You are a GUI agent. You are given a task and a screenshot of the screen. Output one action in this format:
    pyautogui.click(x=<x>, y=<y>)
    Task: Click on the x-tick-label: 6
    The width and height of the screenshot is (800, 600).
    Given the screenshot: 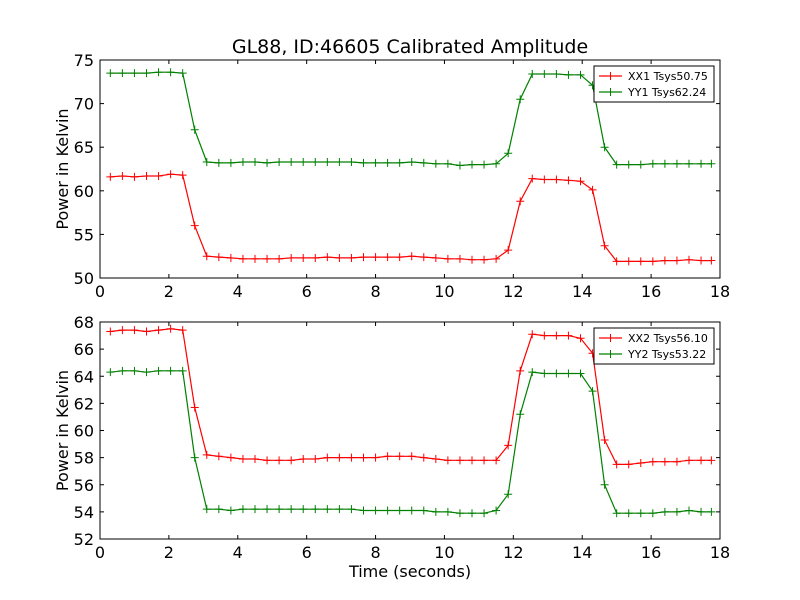 What is the action you would take?
    pyautogui.click(x=307, y=552)
    